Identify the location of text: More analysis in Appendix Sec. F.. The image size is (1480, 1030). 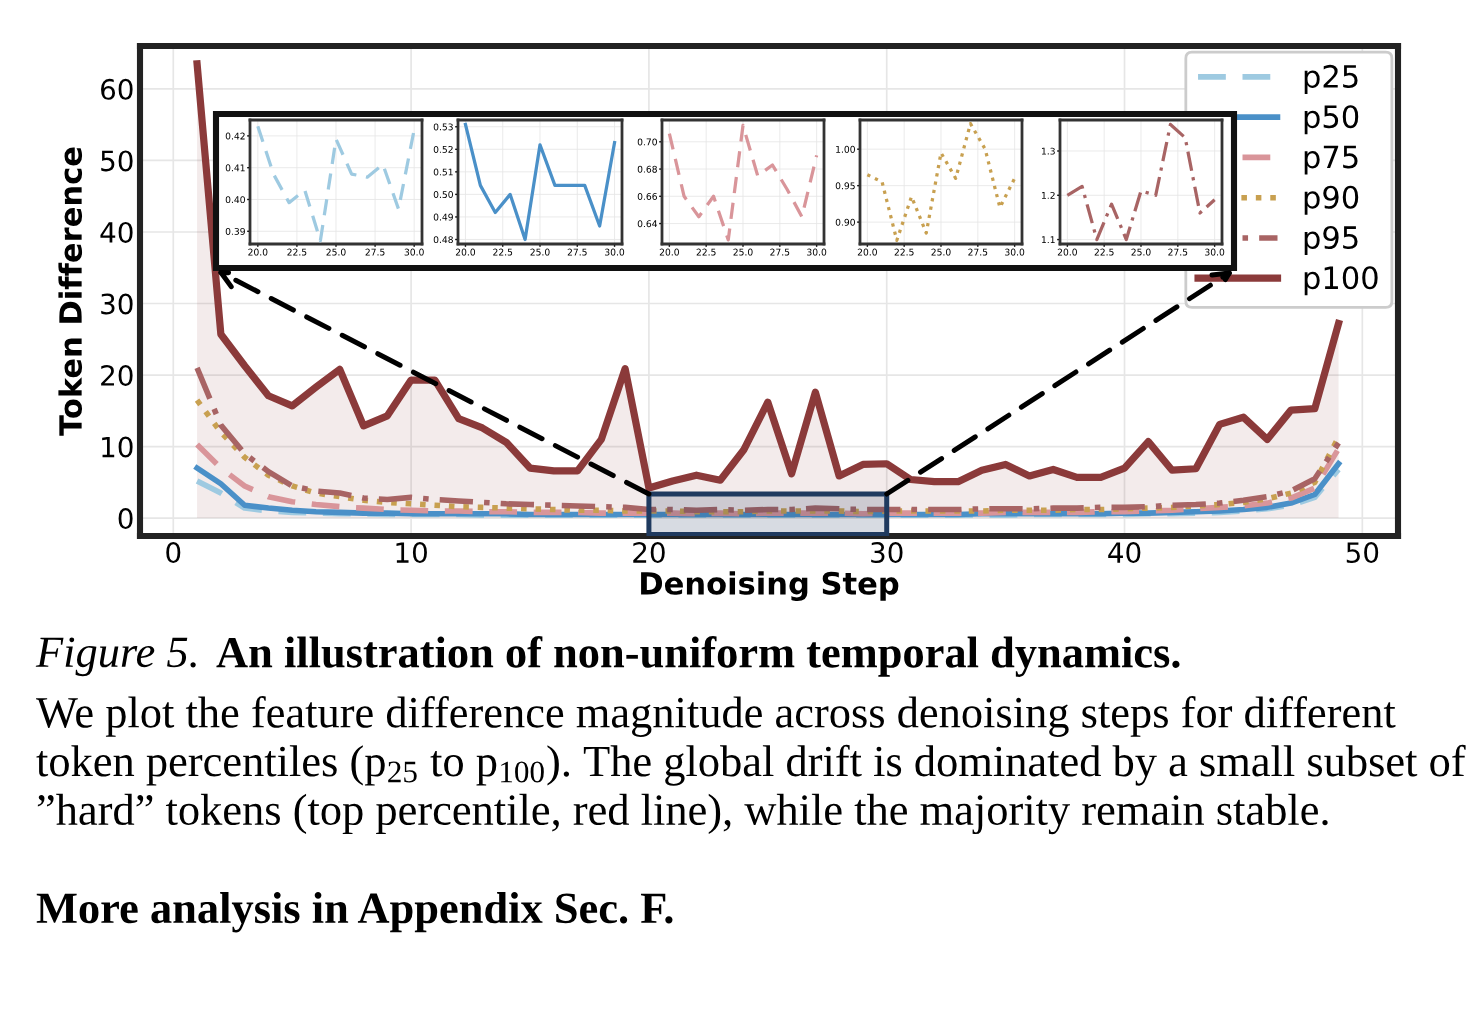
(354, 912).